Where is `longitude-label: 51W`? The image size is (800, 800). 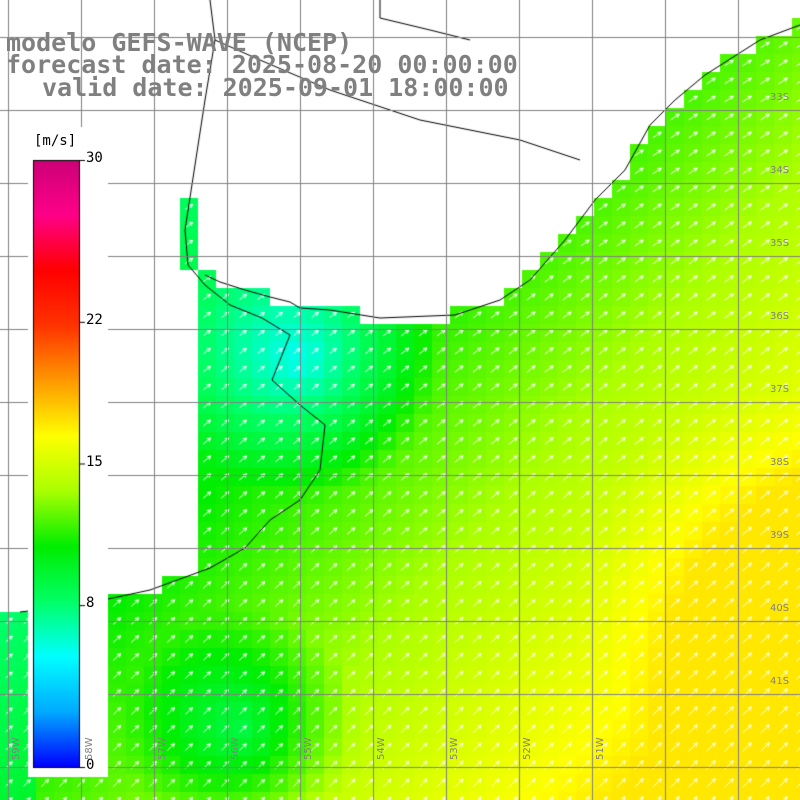 longitude-label: 51W is located at coordinates (600, 748).